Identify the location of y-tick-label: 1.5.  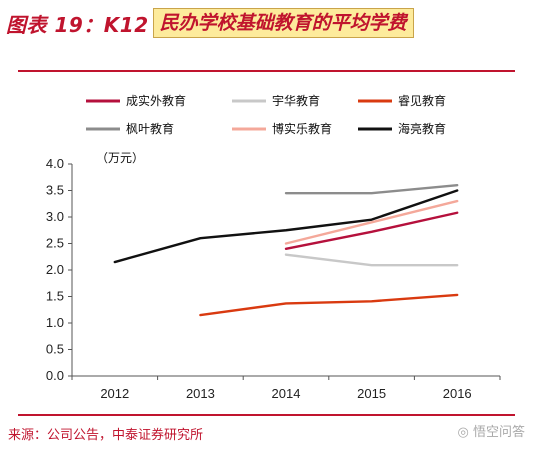
(55, 296).